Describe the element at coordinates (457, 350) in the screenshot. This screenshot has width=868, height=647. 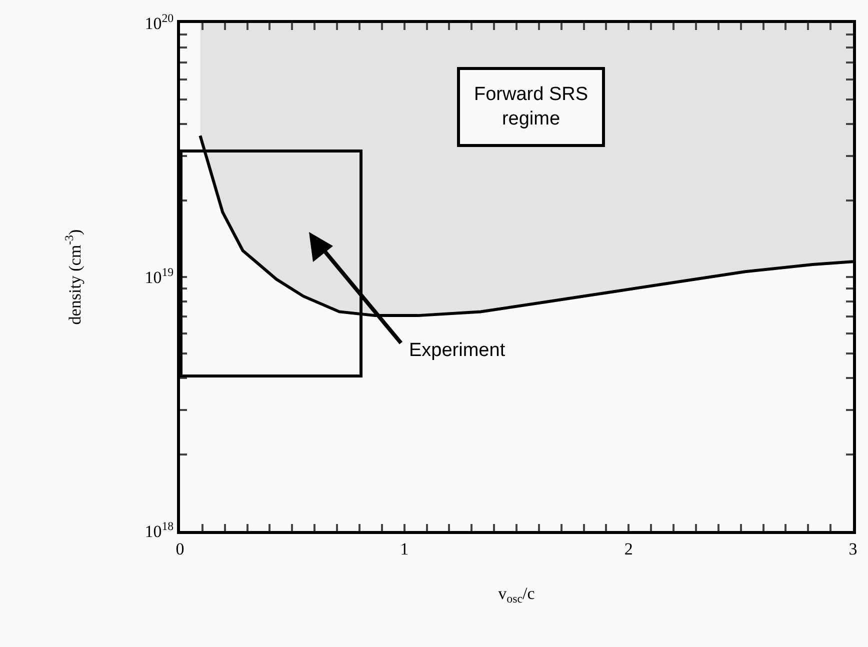
I see `annotation: Experiment` at that location.